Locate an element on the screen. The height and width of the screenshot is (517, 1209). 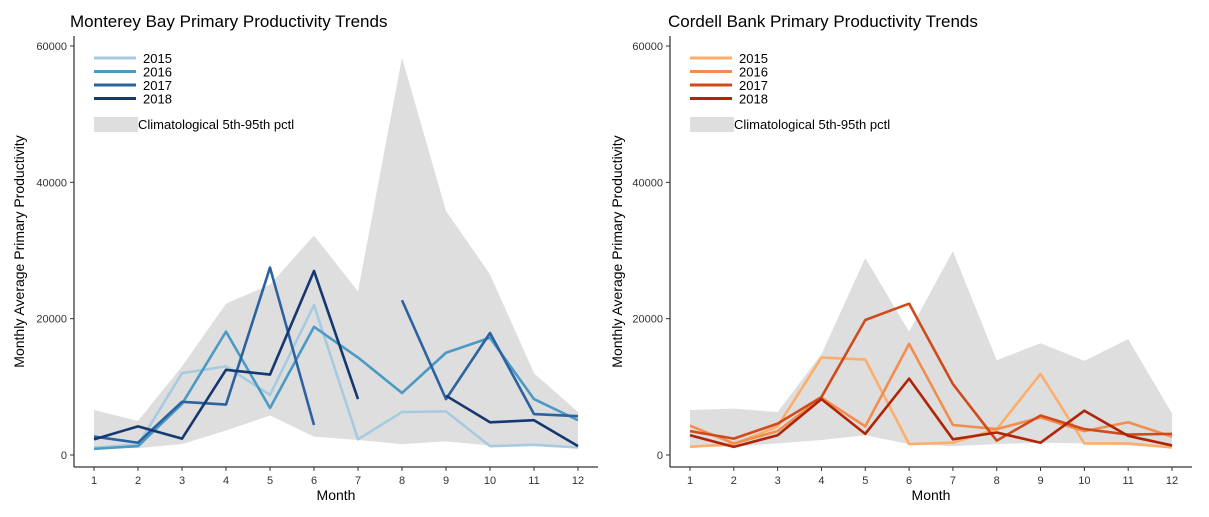
chart-title: Monterey Bay Primary Productivity Trends is located at coordinates (228, 21).